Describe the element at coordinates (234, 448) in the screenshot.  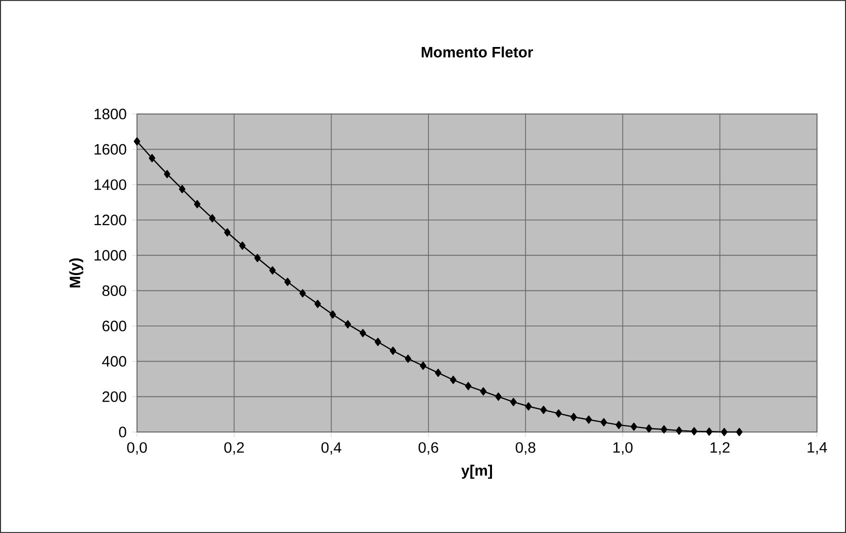
I see `x-tick-label: 0,2` at that location.